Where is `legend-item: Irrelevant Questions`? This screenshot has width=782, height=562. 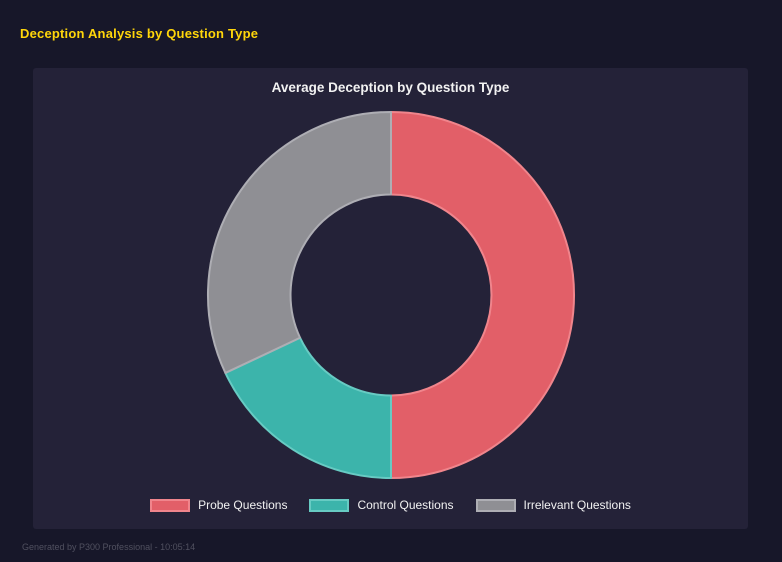
legend-item: Irrelevant Questions is located at coordinates (553, 505).